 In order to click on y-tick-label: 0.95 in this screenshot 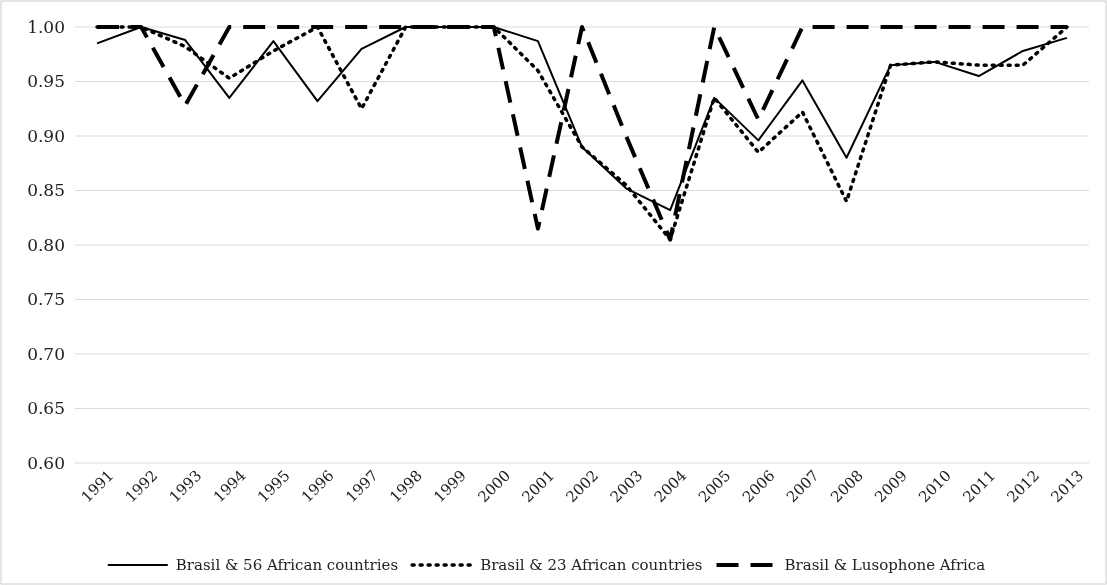, I will do `click(46, 81)`.